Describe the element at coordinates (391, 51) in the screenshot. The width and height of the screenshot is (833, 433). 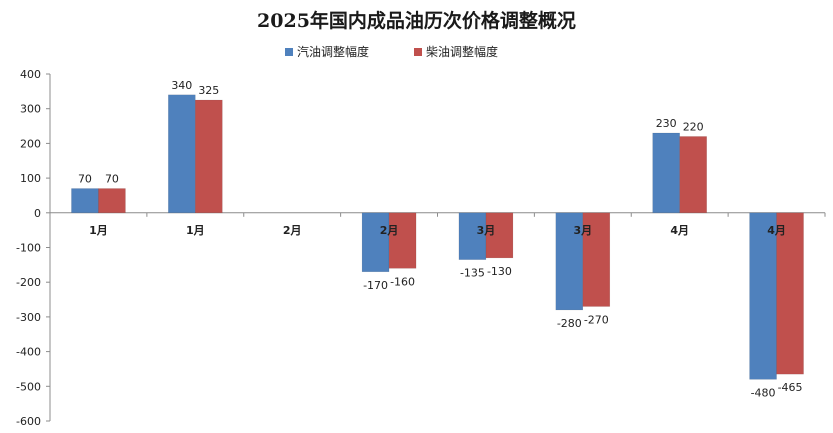
I see `legend: 汽油调整幅度 柴油调整幅度` at that location.